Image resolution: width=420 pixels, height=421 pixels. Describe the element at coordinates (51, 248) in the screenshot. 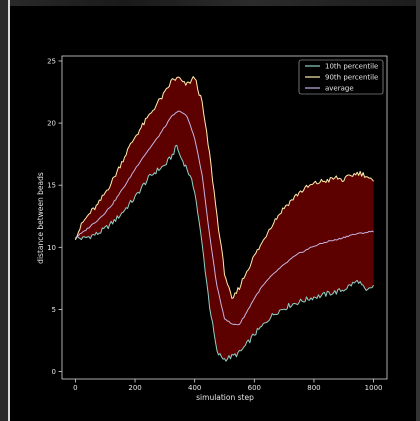

I see `y-tick-label: 10` at that location.